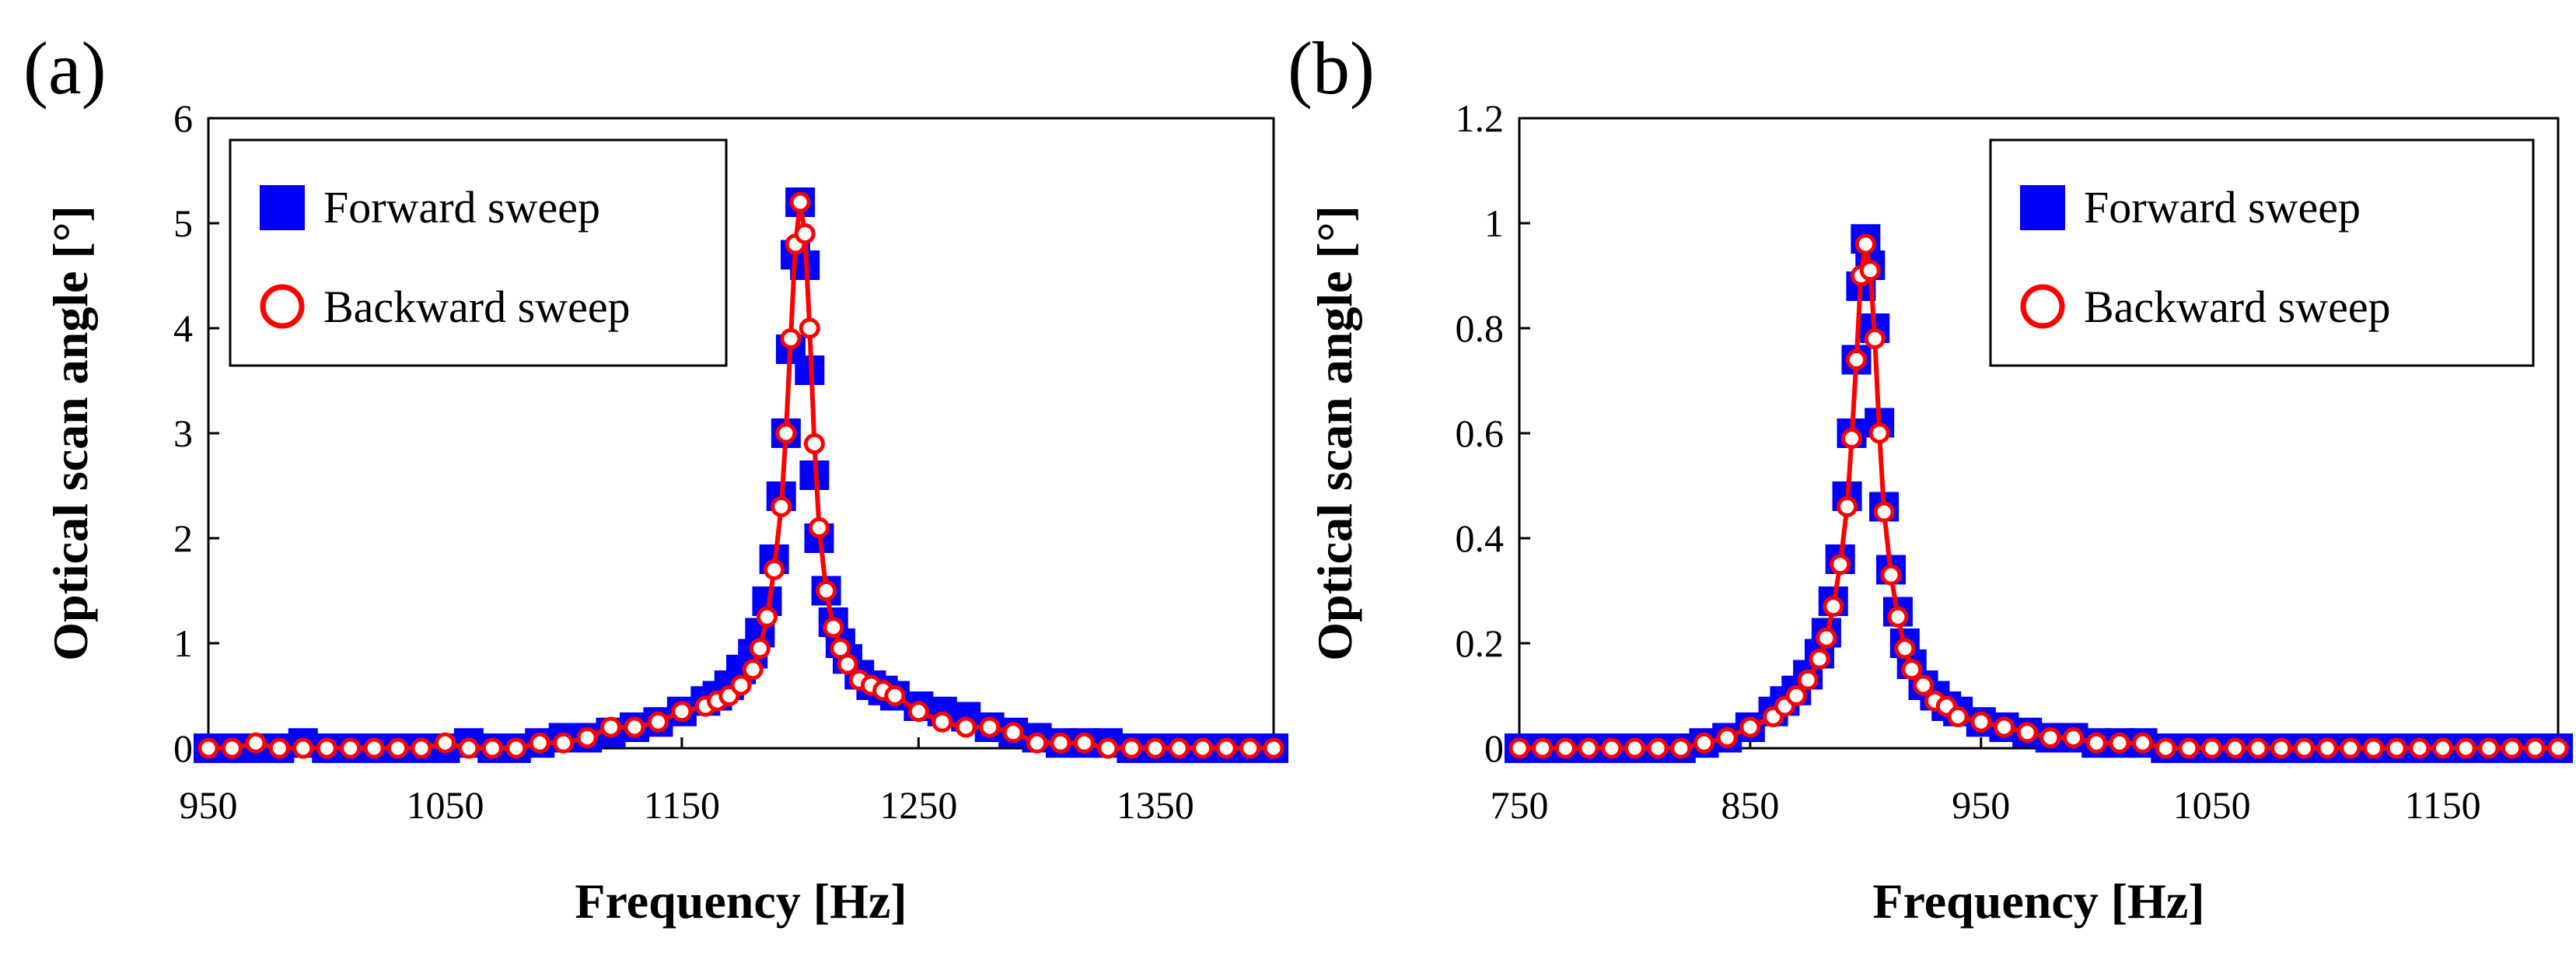 The image size is (2576, 959). What do you see at coordinates (1750, 805) in the screenshot?
I see `x-tick-label: 850` at bounding box center [1750, 805].